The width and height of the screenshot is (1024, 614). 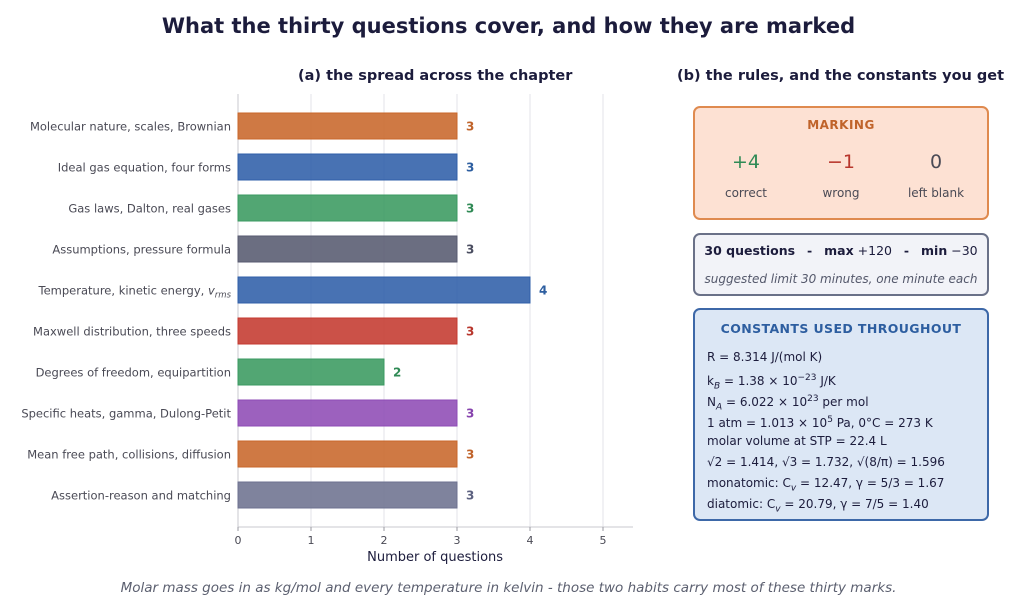 I want to click on mark-blank-label: left blank, so click(x=936, y=193).